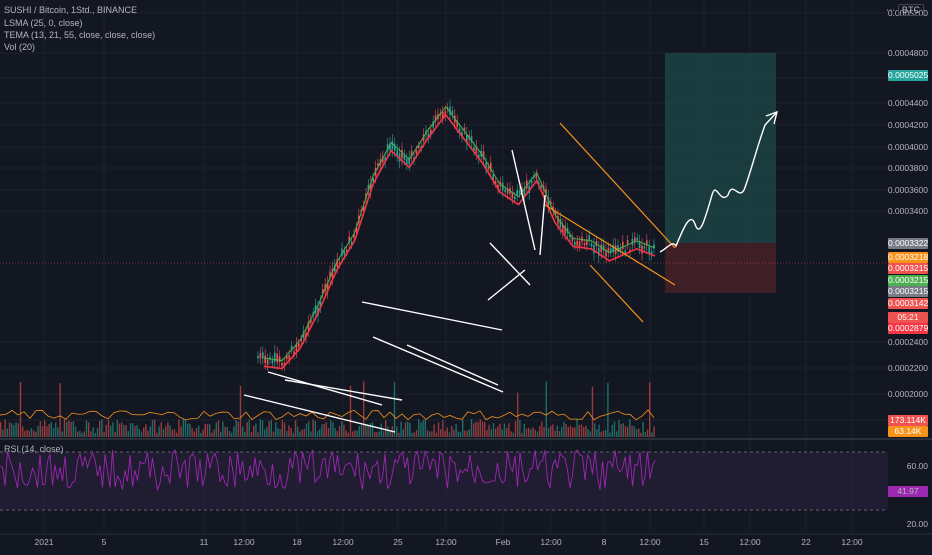 The image size is (932, 555). Describe the element at coordinates (890, 9) in the screenshot. I see `ellipsis-icon: ⋯` at that location.